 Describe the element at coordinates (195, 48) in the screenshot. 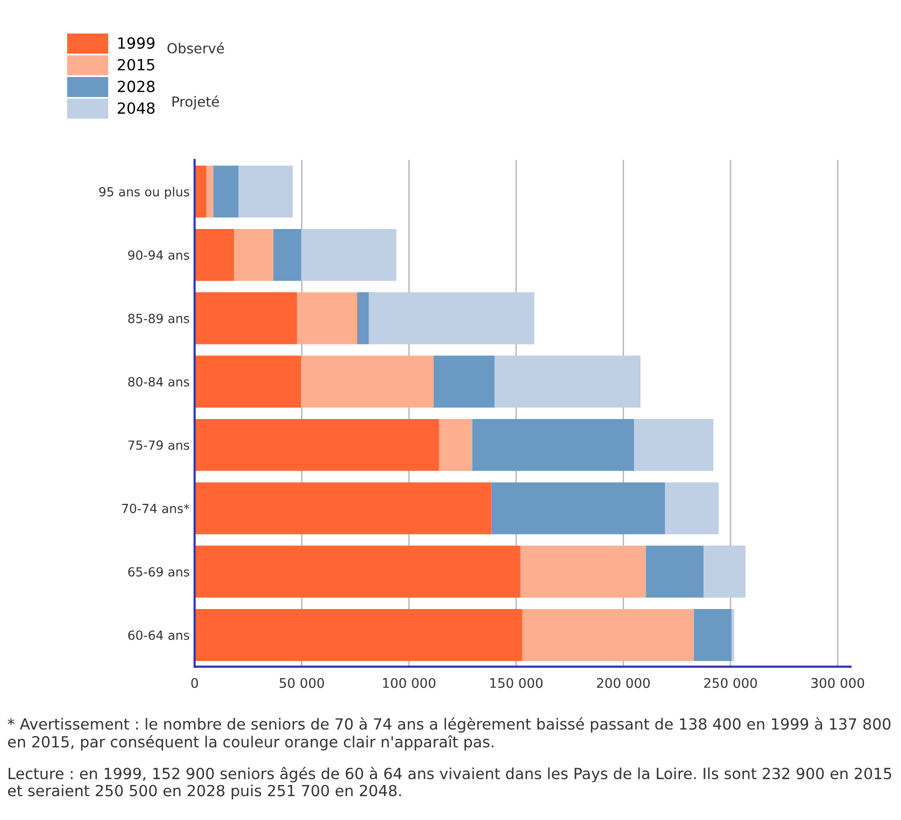

I see `text: Observé` at that location.